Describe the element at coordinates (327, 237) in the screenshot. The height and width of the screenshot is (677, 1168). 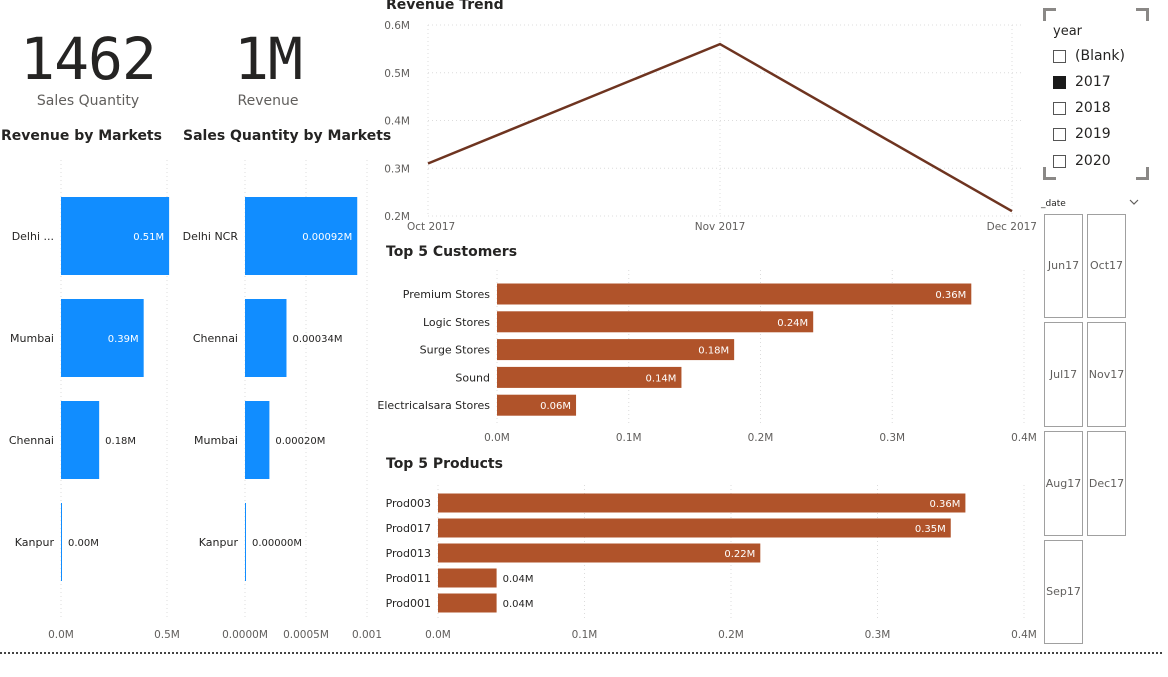
I see `data-label: 0.00092M` at that location.